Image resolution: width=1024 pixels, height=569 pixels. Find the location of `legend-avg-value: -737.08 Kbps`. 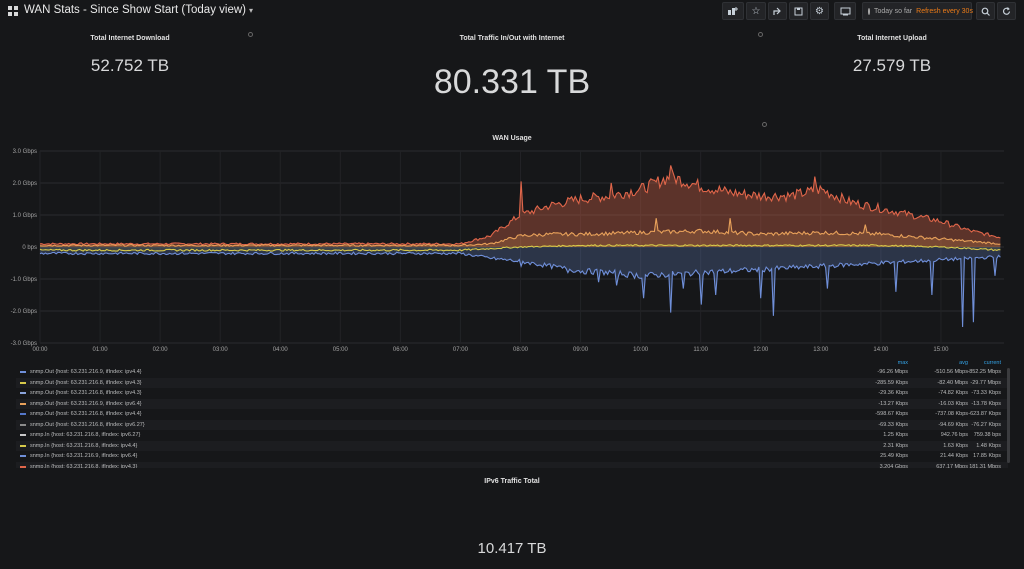

legend-avg-value: -737.08 Kbps is located at coordinates (951, 414).